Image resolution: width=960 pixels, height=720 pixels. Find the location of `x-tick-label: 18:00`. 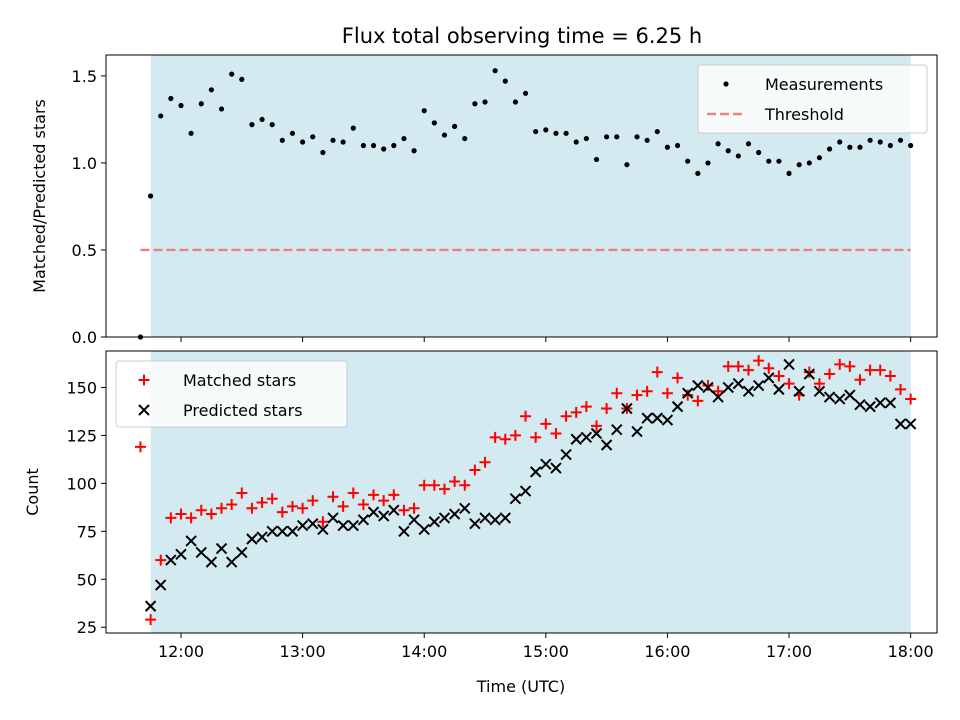

x-tick-label: 18:00 is located at coordinates (911, 651).